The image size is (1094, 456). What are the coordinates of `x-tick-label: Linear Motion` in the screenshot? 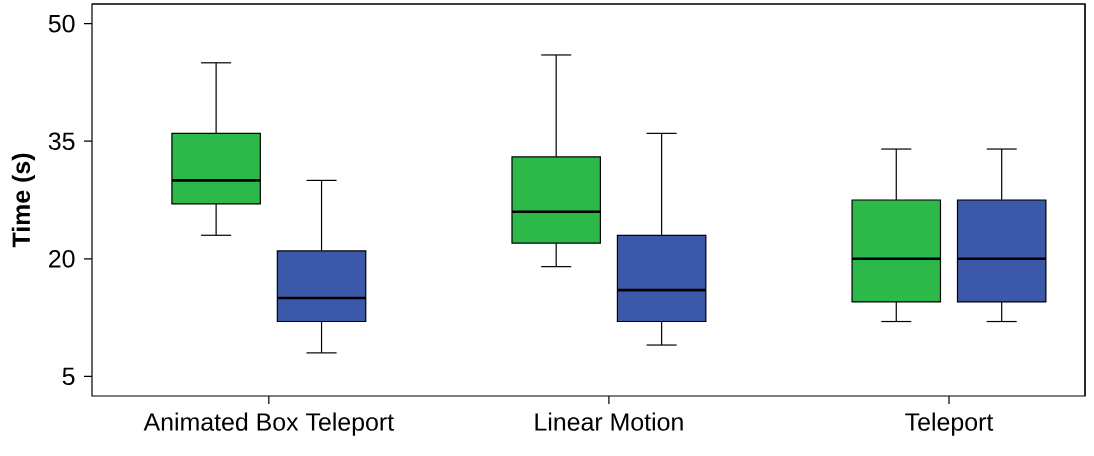 It's located at (609, 421).